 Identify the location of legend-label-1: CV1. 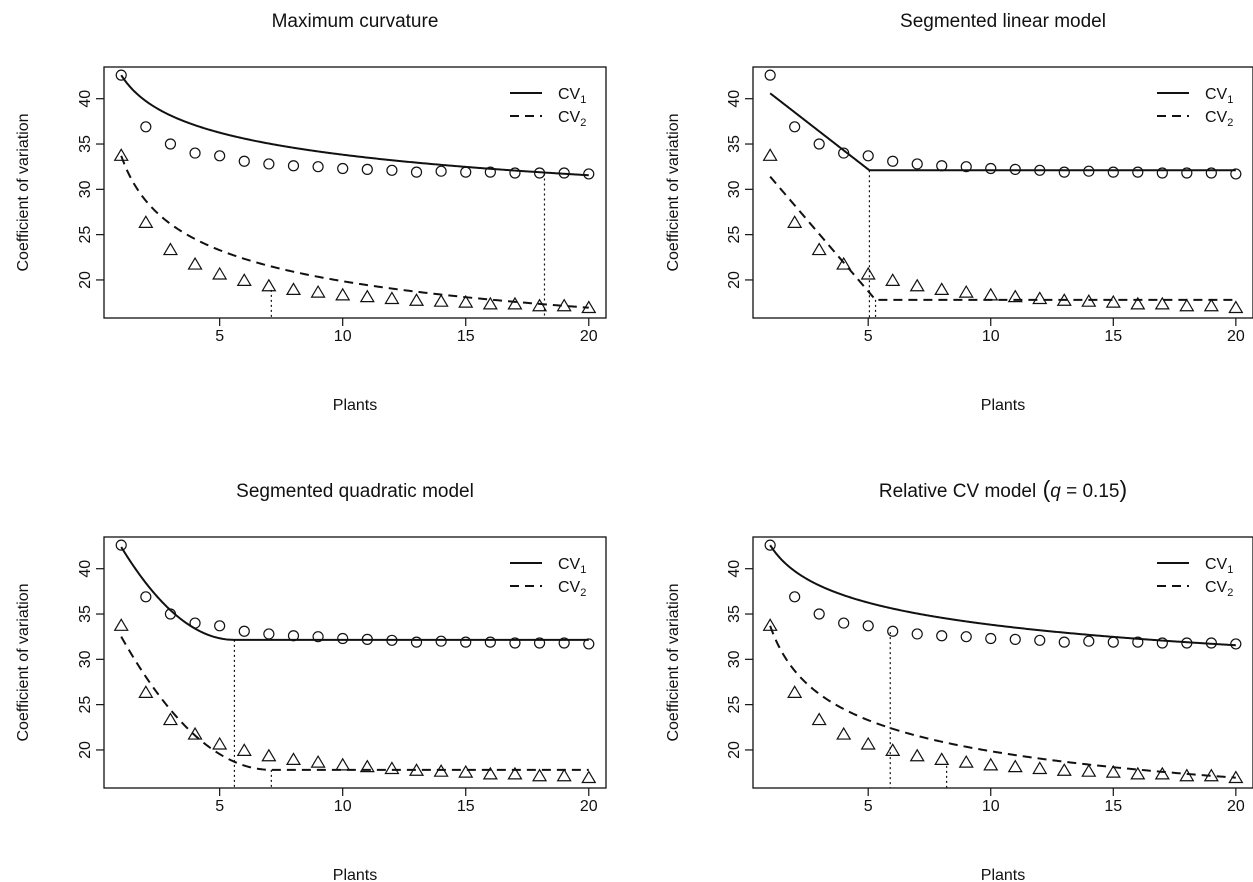
(572, 96).